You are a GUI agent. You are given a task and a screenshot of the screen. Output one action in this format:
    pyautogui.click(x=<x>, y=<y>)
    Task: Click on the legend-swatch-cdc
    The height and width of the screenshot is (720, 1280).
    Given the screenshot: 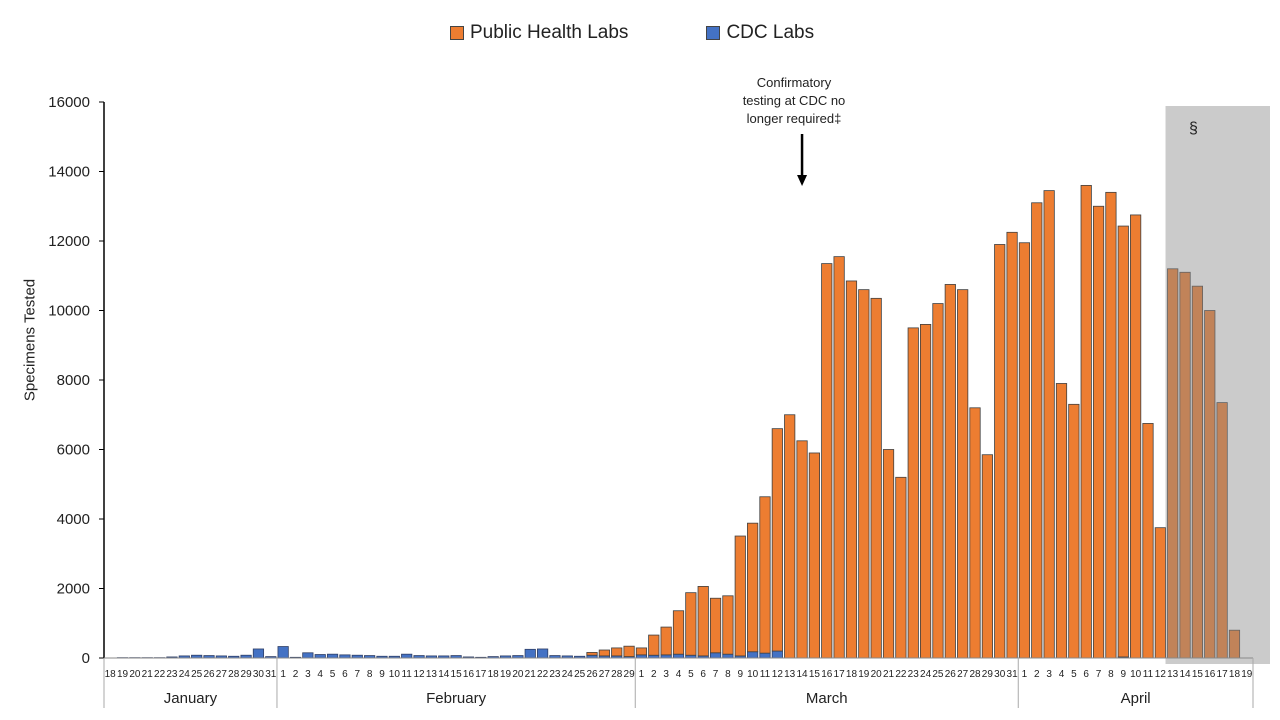 What is the action you would take?
    pyautogui.click(x=713, y=33)
    